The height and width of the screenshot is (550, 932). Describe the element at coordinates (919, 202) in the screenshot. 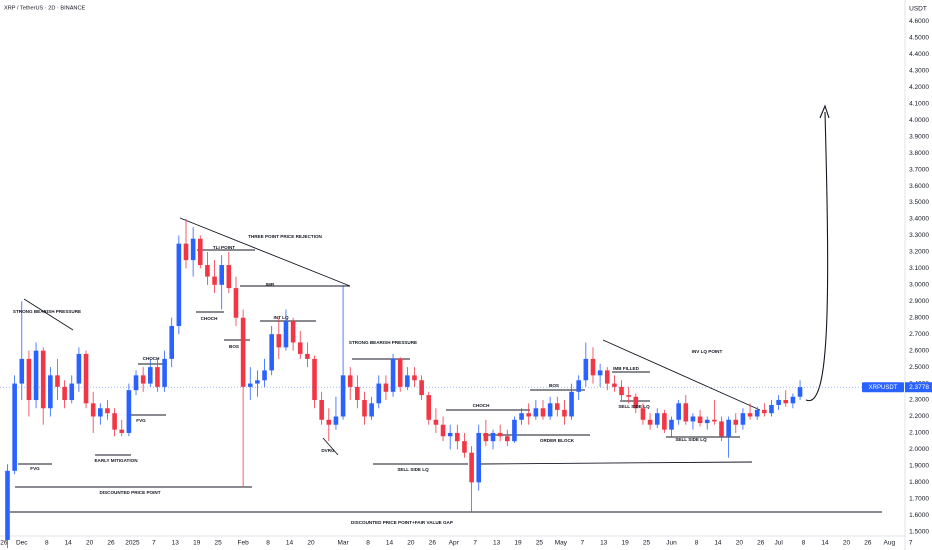

I see `y-tick-label: 3.5000` at that location.